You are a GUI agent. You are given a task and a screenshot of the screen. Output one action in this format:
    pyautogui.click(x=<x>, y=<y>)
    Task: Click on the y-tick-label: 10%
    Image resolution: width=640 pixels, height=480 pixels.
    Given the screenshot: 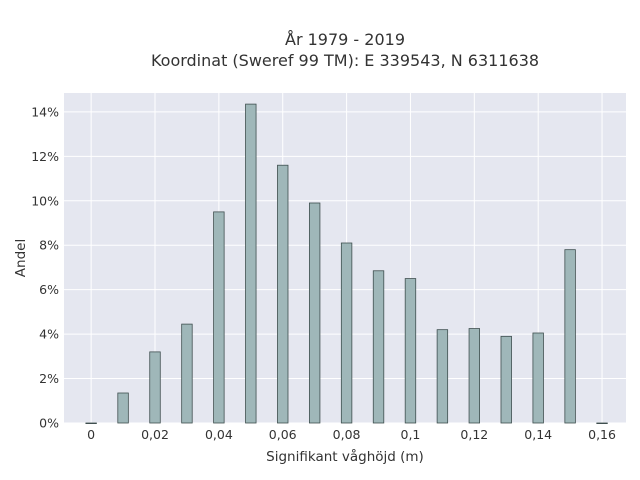 What is the action you would take?
    pyautogui.click(x=45, y=200)
    